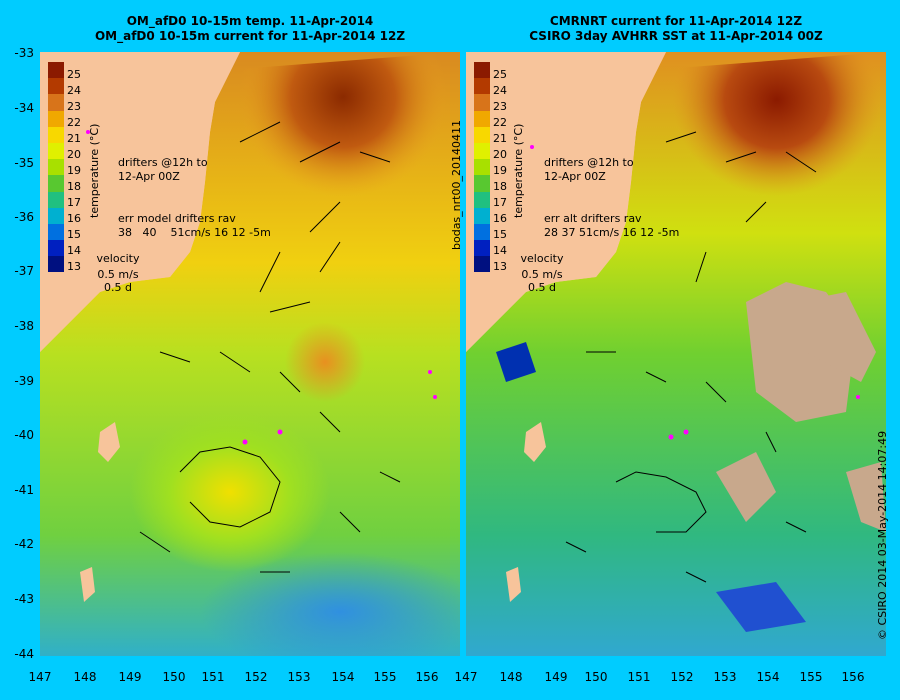 This screenshot has height=700, width=900. Describe the element at coordinates (56, 167) in the screenshot. I see `left-colorbar` at that location.